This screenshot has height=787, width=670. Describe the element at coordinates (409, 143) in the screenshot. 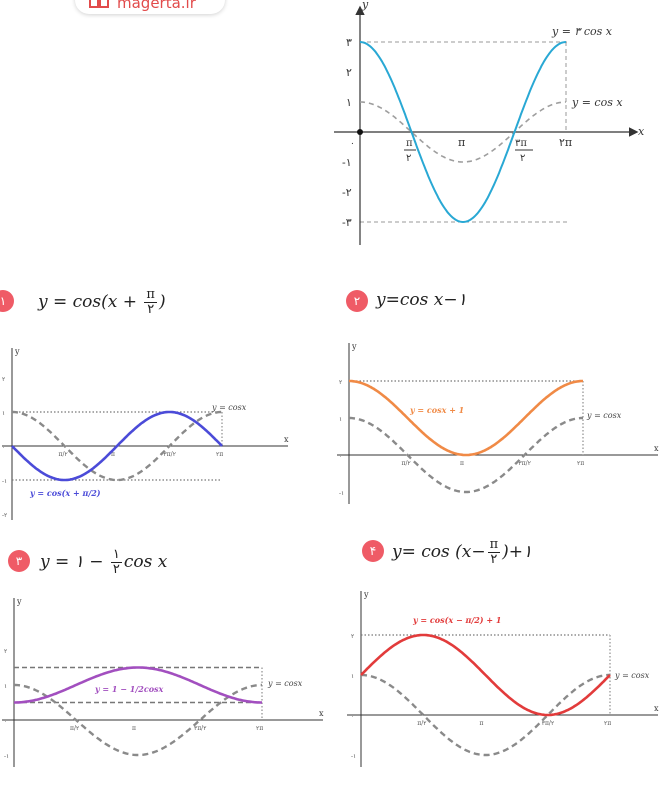

I see `x-tick-half-pi-num: π` at that location.